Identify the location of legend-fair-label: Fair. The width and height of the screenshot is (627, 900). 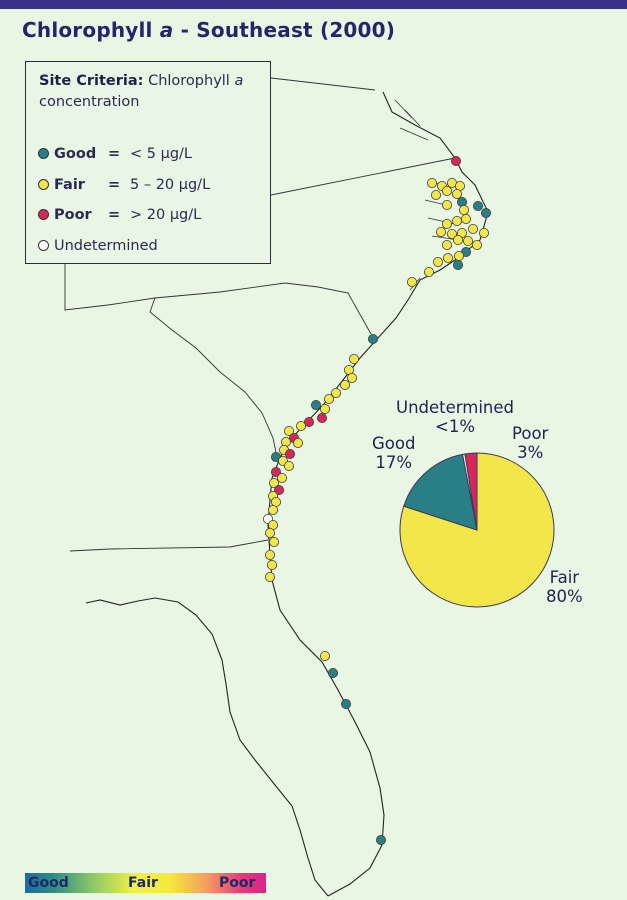
(69, 185).